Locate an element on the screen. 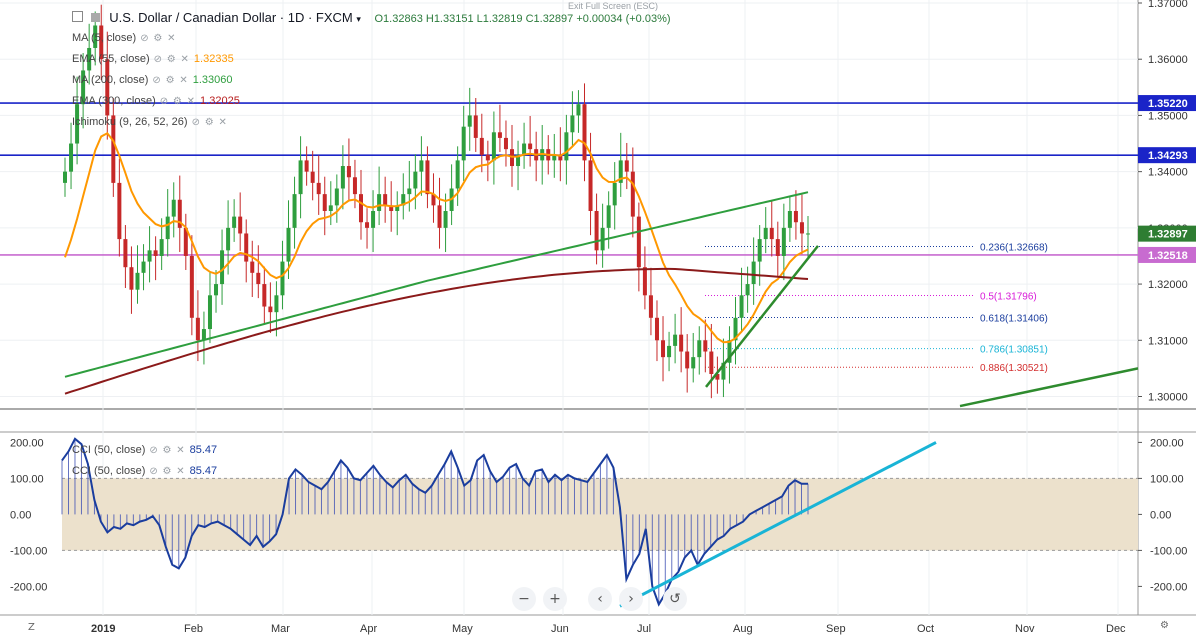 The image size is (1196, 644). indicator-row: EMA (300, close) ⊘ ⚙ ✕ 1.32025 is located at coordinates (156, 101).